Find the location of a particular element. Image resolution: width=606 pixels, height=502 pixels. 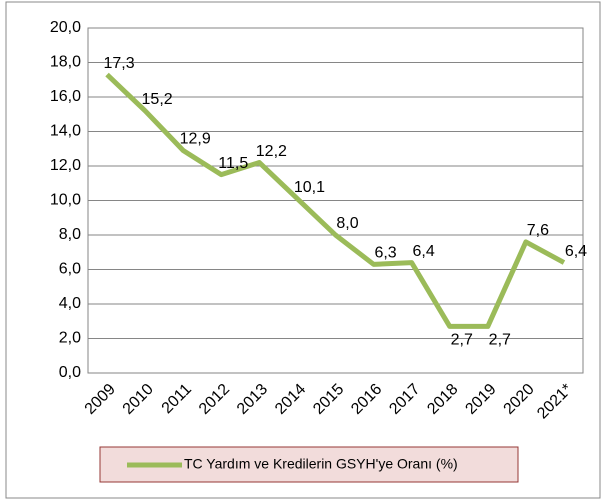

y-tick-label: 6,0 is located at coordinates (70, 269).